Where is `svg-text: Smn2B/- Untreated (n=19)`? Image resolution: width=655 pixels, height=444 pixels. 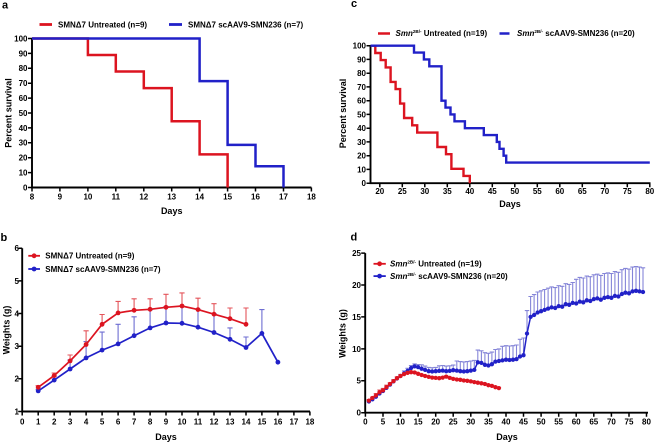
svg-text: Smn2B/- Untreated (n=19) is located at coordinates (442, 33).